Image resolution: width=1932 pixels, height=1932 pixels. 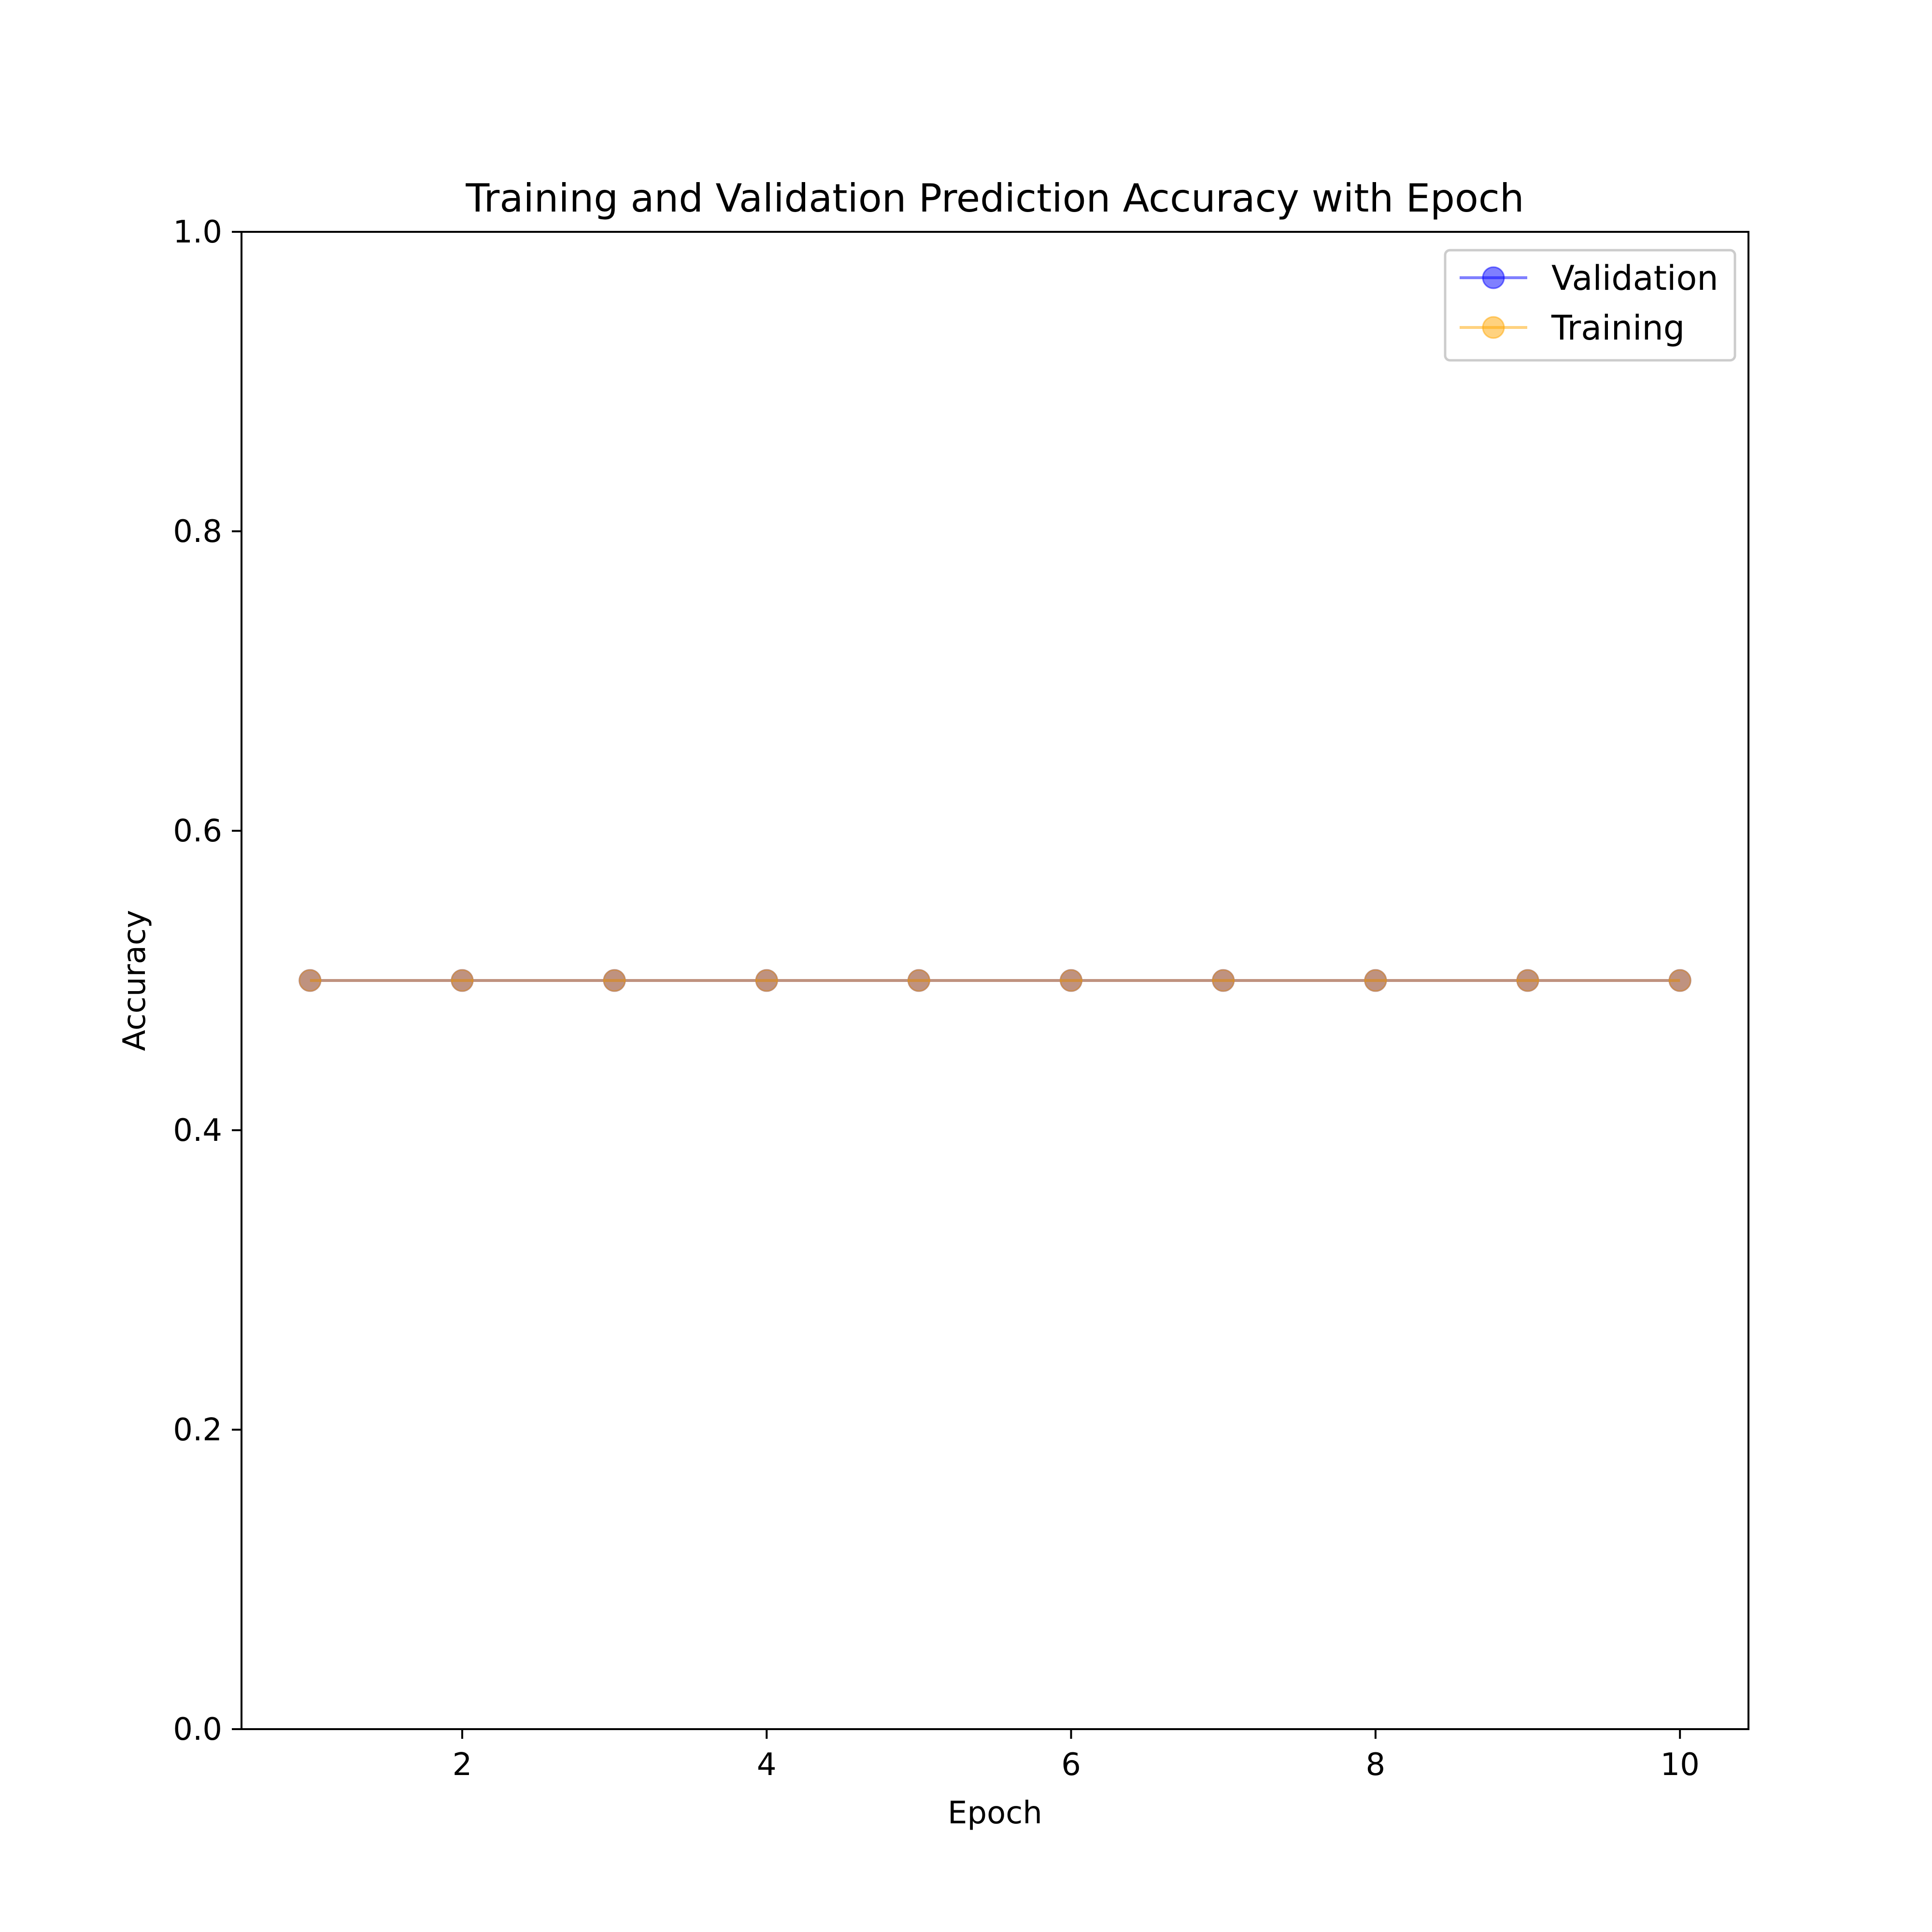 What do you see at coordinates (135, 980) in the screenshot?
I see `y-axis-label: Accuracy` at bounding box center [135, 980].